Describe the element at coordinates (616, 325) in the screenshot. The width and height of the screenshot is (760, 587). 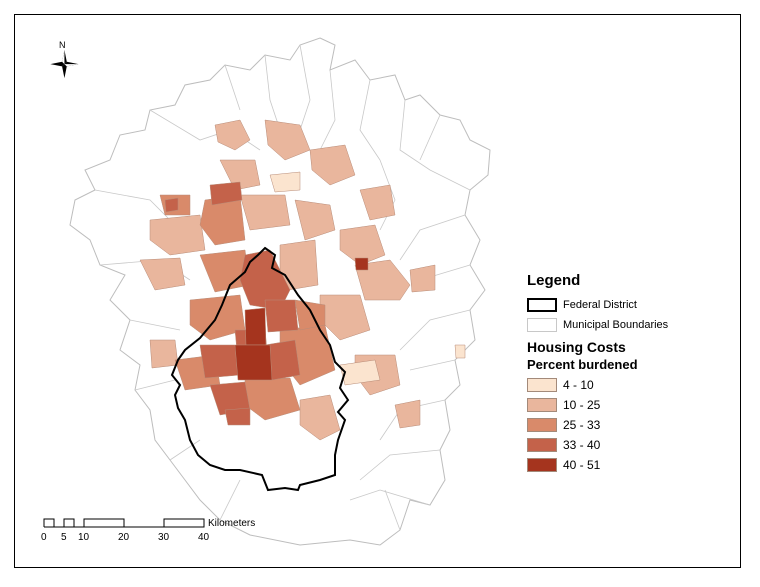
I see `municipal-boundaries-label: Municipal Boundaries` at that location.